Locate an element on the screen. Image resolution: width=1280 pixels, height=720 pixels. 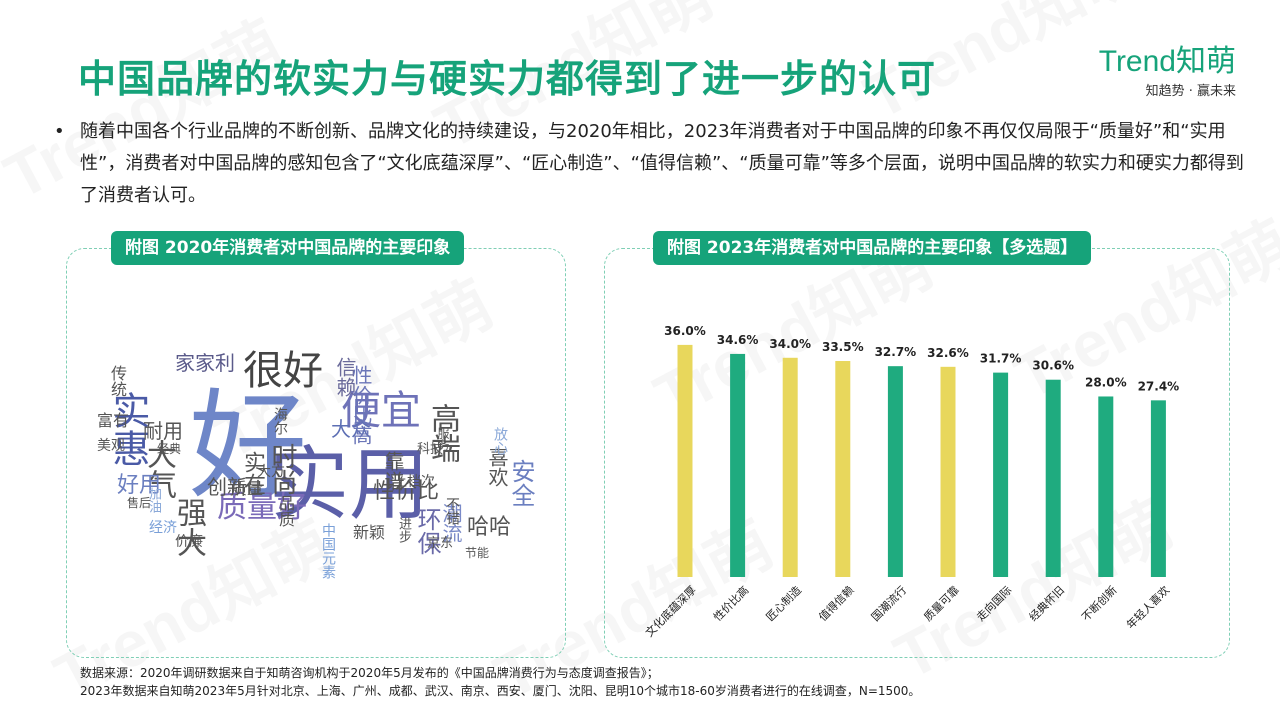
wordcloud-word: 高端 is located at coordinates (442, 433).